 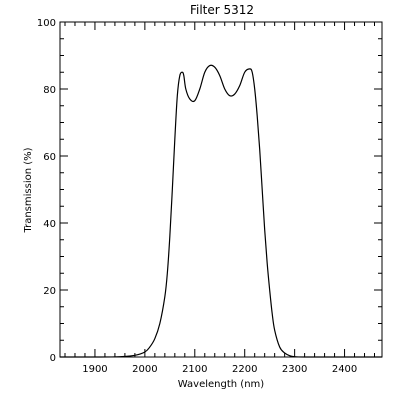 What do you see at coordinates (49, 157) in the screenshot?
I see `y-tick-label: 60` at bounding box center [49, 157].